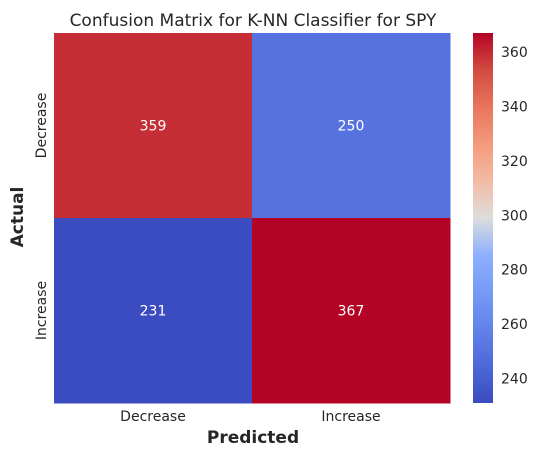  What do you see at coordinates (253, 438) in the screenshot?
I see `x-axis-label: Predicted` at bounding box center [253, 438].